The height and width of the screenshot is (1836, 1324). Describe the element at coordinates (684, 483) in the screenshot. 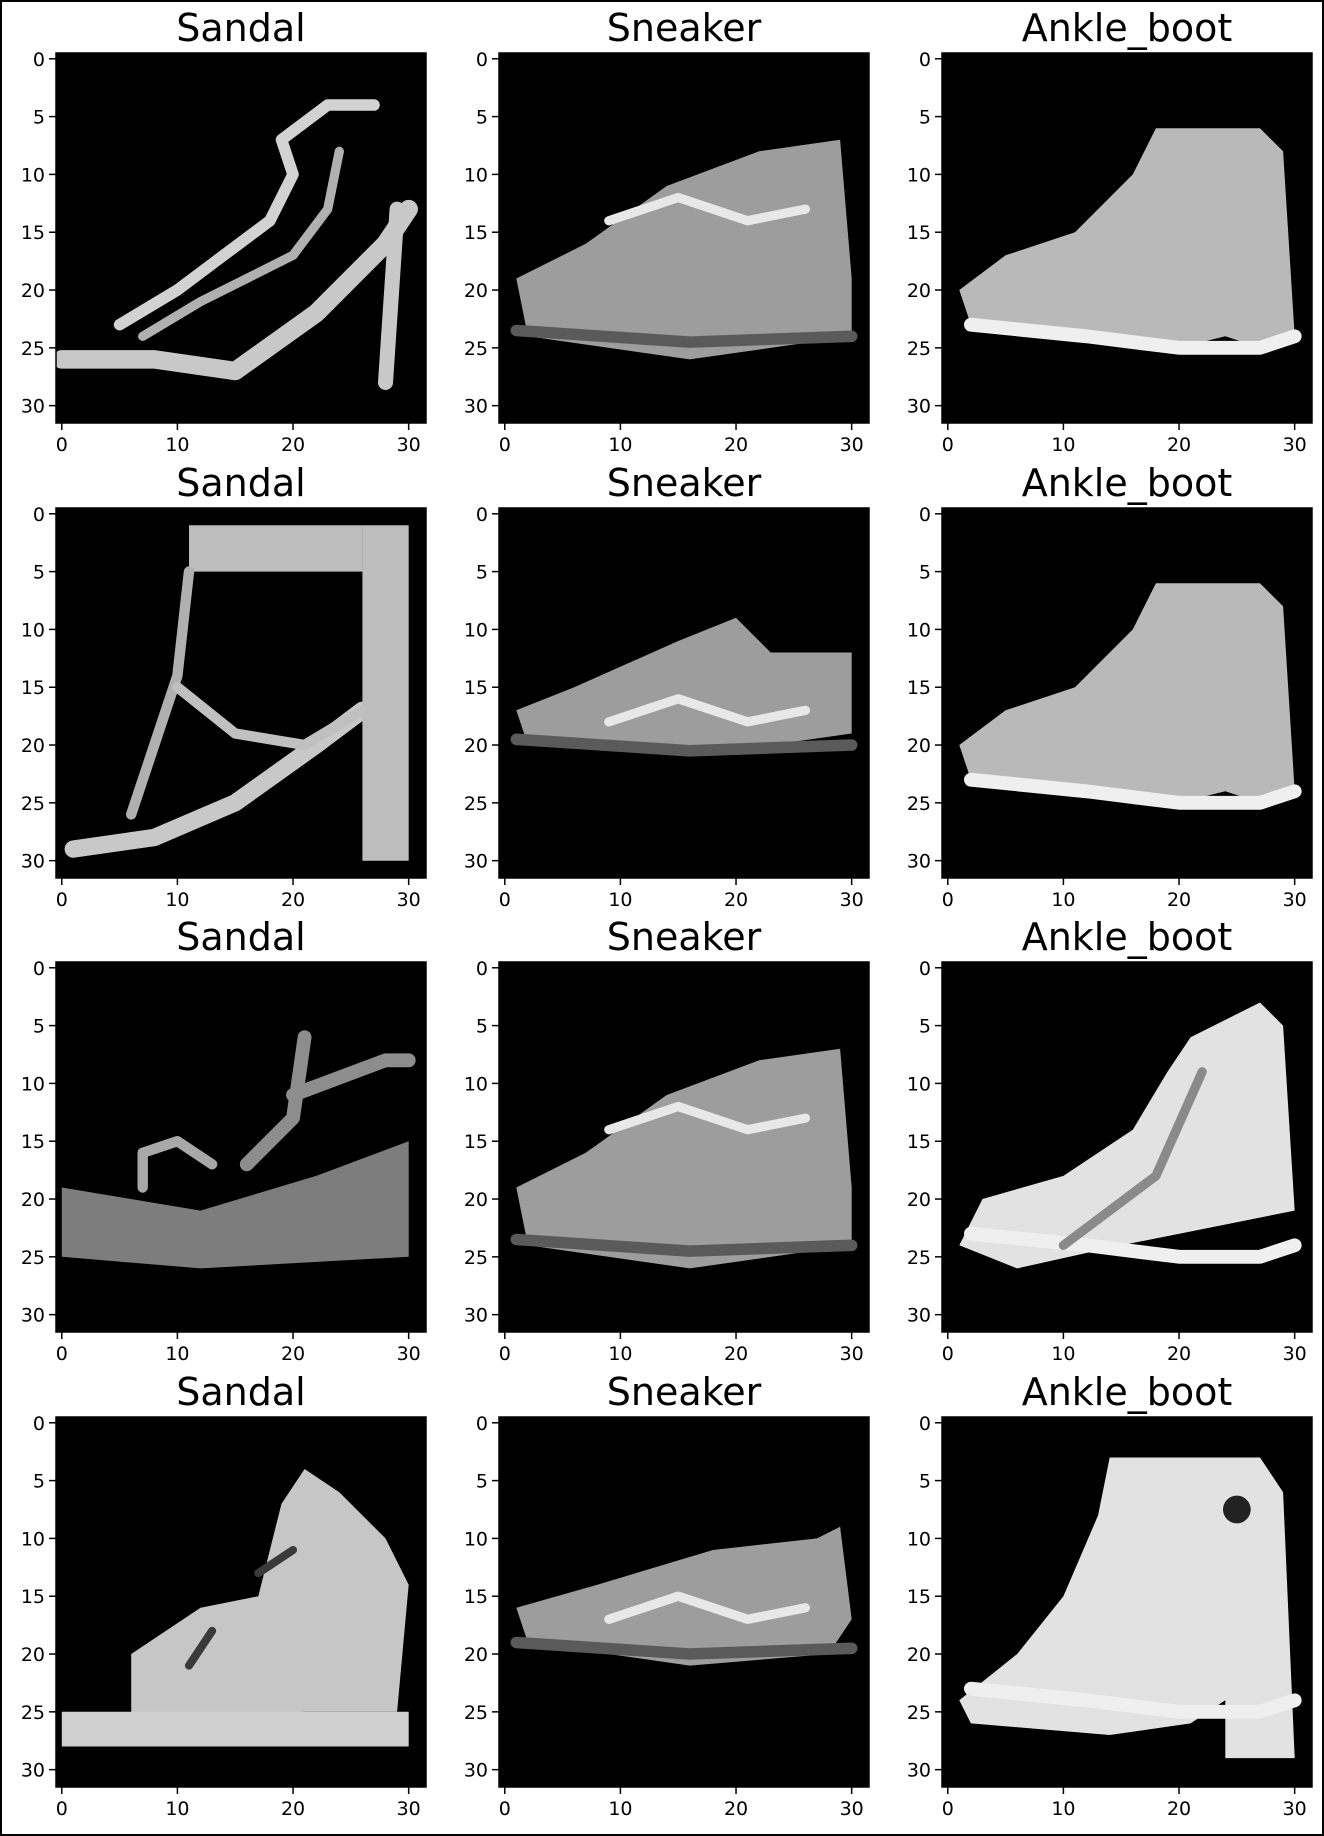

I see `panel-title: Sneaker` at that location.